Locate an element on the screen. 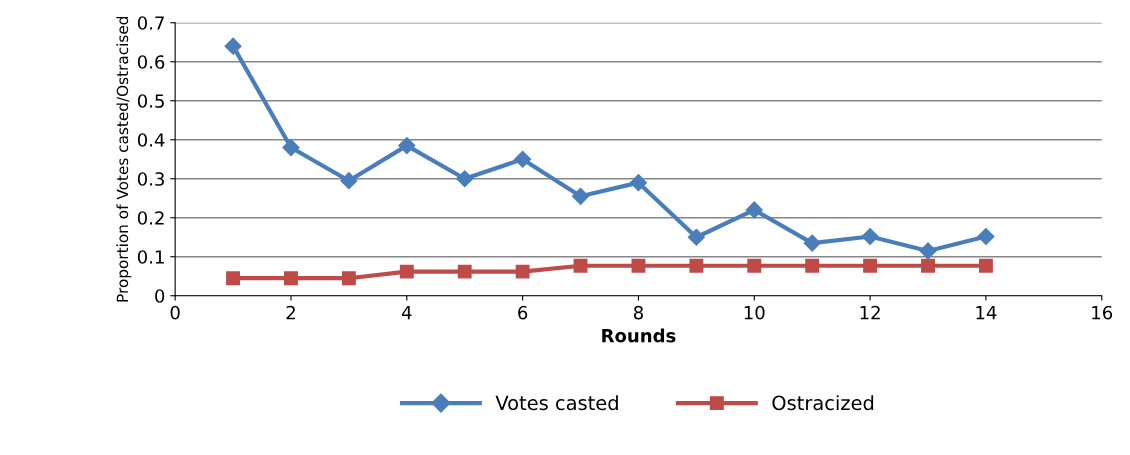  legend-label: Ostracized is located at coordinates (823, 403).